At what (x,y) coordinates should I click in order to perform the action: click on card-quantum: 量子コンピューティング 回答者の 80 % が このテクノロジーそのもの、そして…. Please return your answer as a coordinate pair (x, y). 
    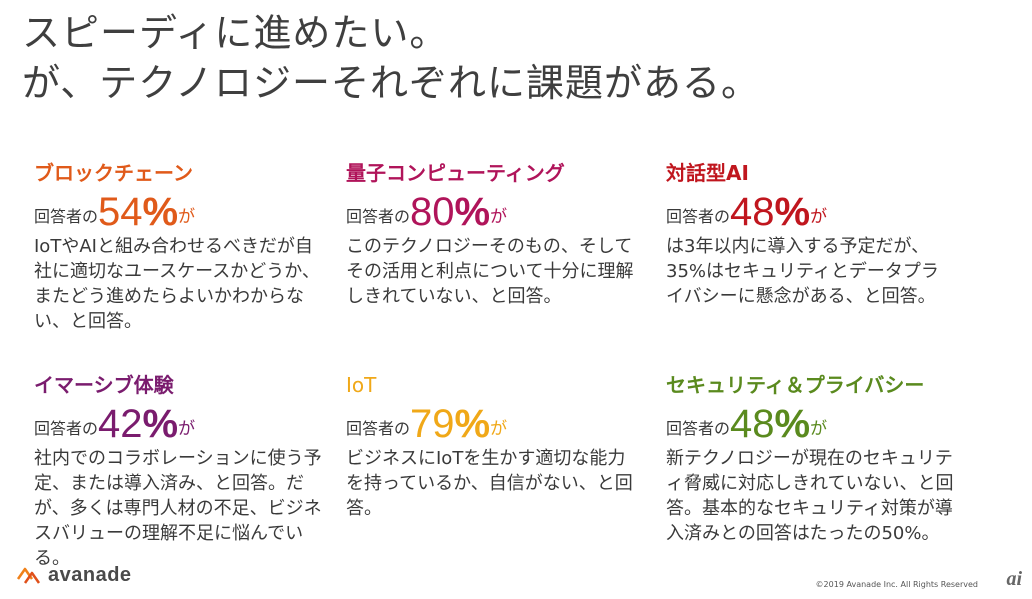
    Looking at the image, I should click on (491, 234).